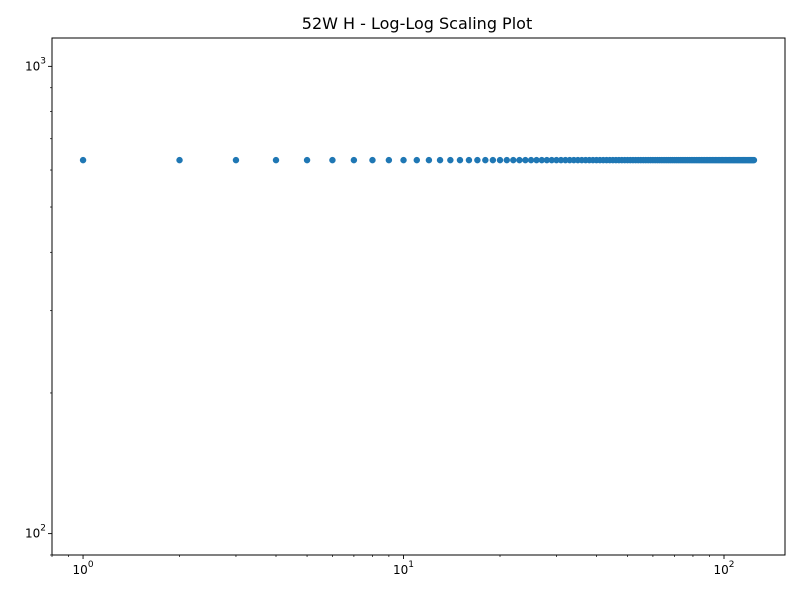 This screenshot has height=600, width=800. What do you see at coordinates (35, 532) in the screenshot?
I see `y-tick-label: 10²` at bounding box center [35, 532].